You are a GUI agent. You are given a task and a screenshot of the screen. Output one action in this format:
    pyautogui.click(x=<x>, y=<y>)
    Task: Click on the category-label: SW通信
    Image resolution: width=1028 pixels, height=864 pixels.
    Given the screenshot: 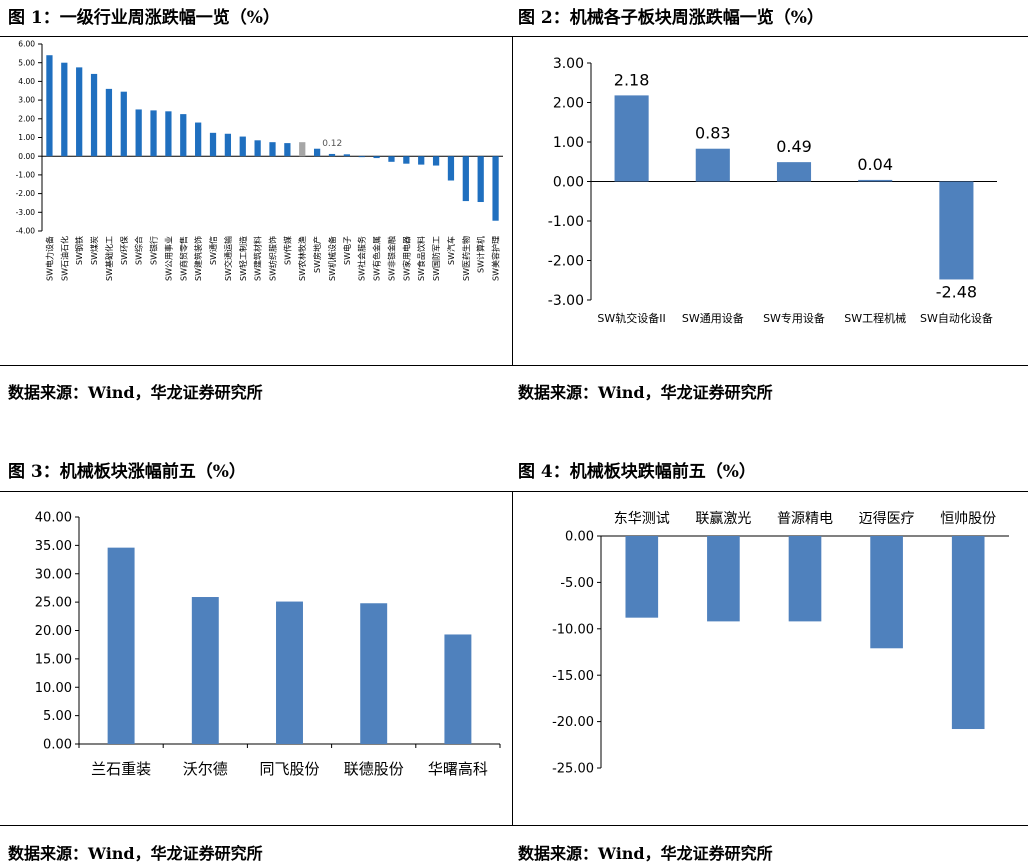 What is the action you would take?
    pyautogui.click(x=213, y=250)
    